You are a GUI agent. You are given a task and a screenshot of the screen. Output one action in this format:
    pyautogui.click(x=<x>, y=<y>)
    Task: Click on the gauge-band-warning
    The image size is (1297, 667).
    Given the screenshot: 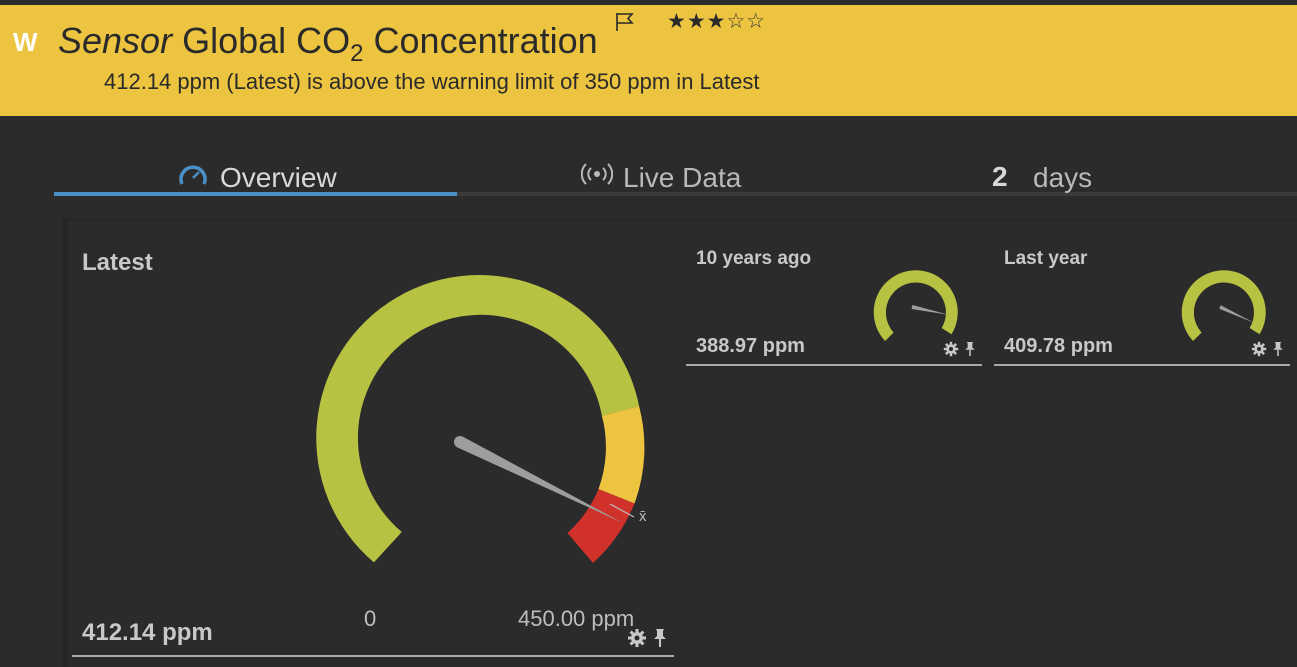 What is the action you would take?
    pyautogui.click(x=621, y=455)
    